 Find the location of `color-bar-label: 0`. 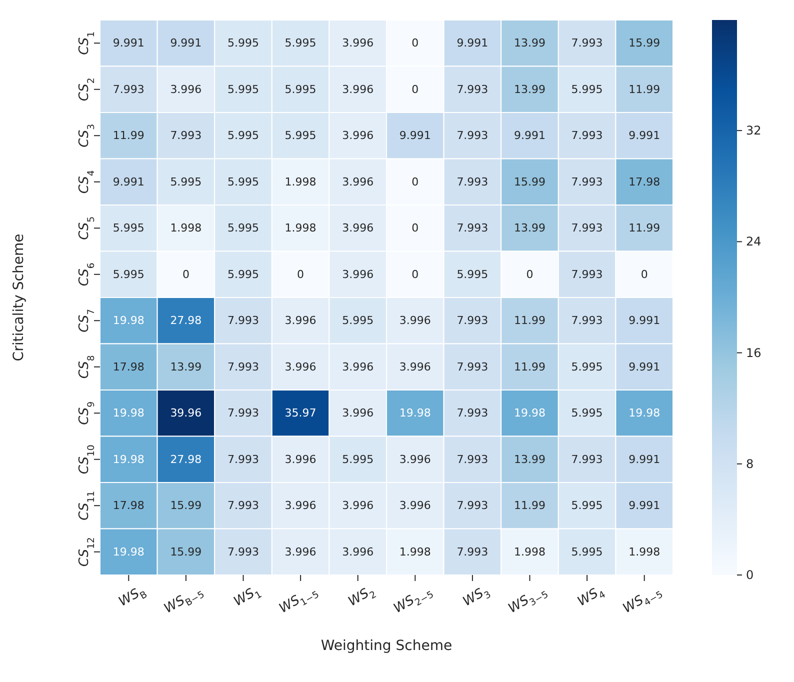

color-bar-label: 0 is located at coordinates (750, 575).